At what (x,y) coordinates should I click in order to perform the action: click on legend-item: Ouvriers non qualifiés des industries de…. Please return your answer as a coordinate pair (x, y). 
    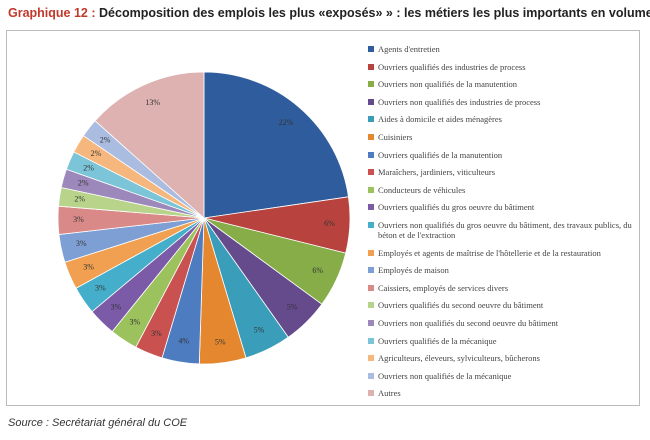
    Looking at the image, I should click on (500, 102).